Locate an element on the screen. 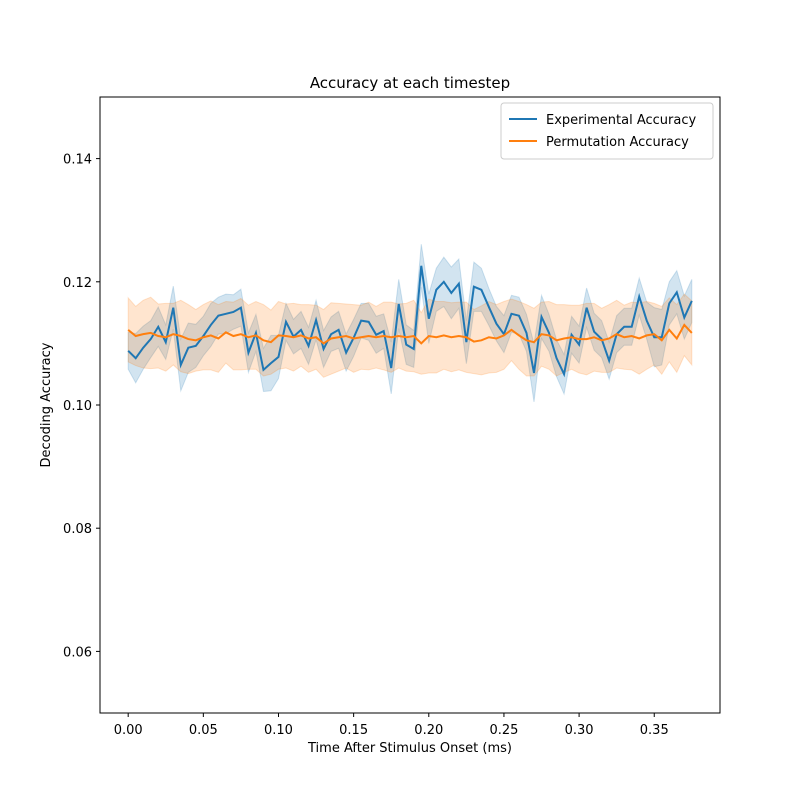  legend-label: Permutation Accuracy is located at coordinates (617, 142).